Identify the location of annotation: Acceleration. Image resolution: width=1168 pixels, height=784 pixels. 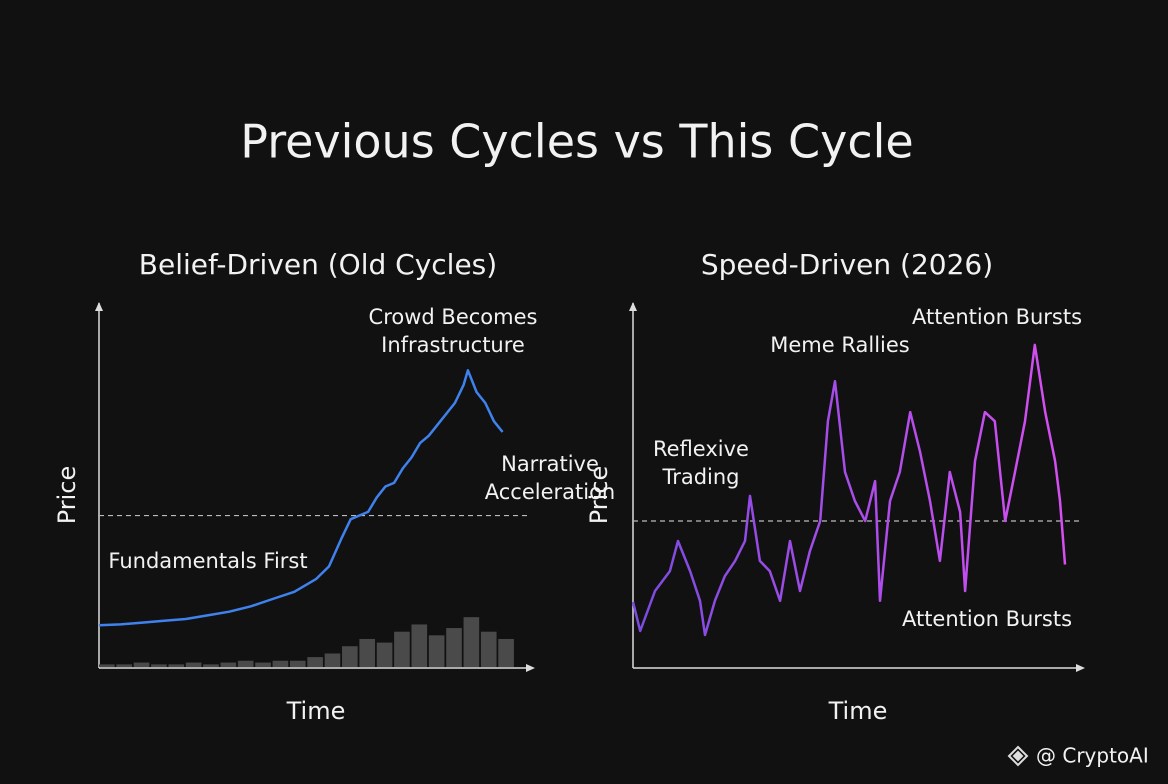
(550, 492).